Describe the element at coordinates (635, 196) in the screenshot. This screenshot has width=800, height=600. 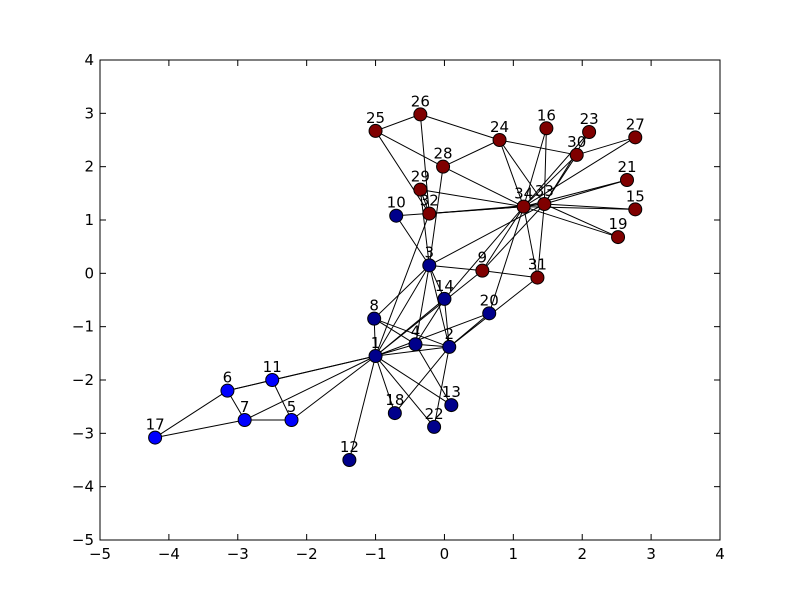
I see `node-label-15: 15` at that location.